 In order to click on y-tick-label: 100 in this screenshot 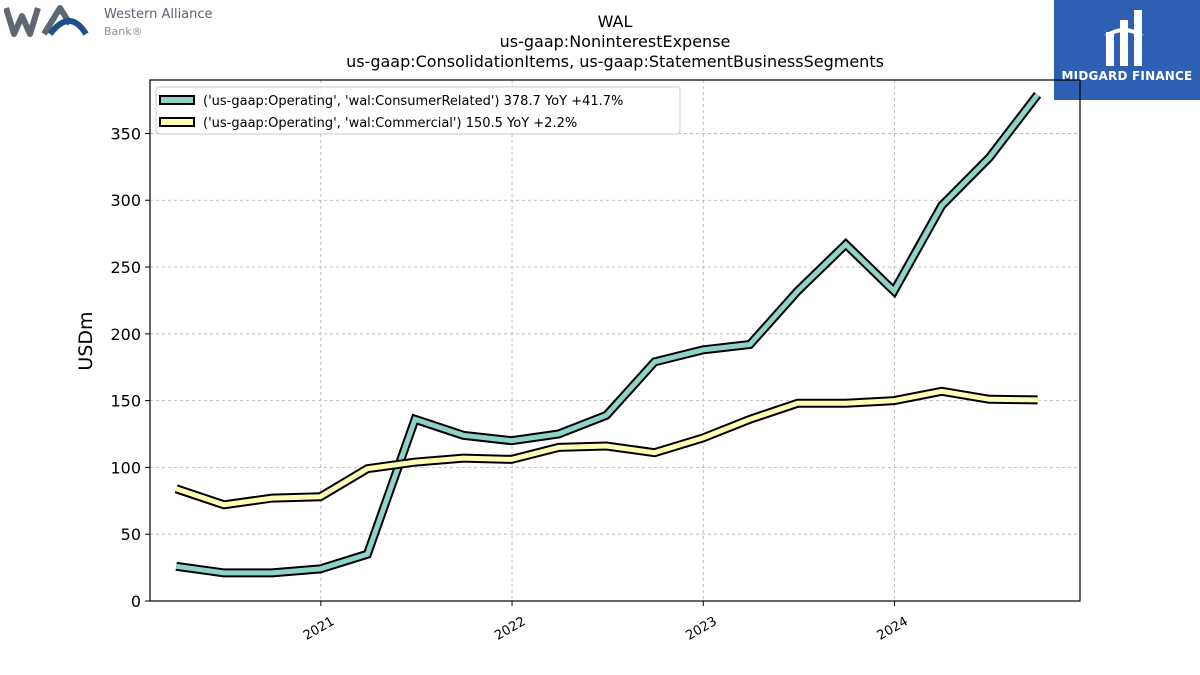, I will do `click(125, 467)`.